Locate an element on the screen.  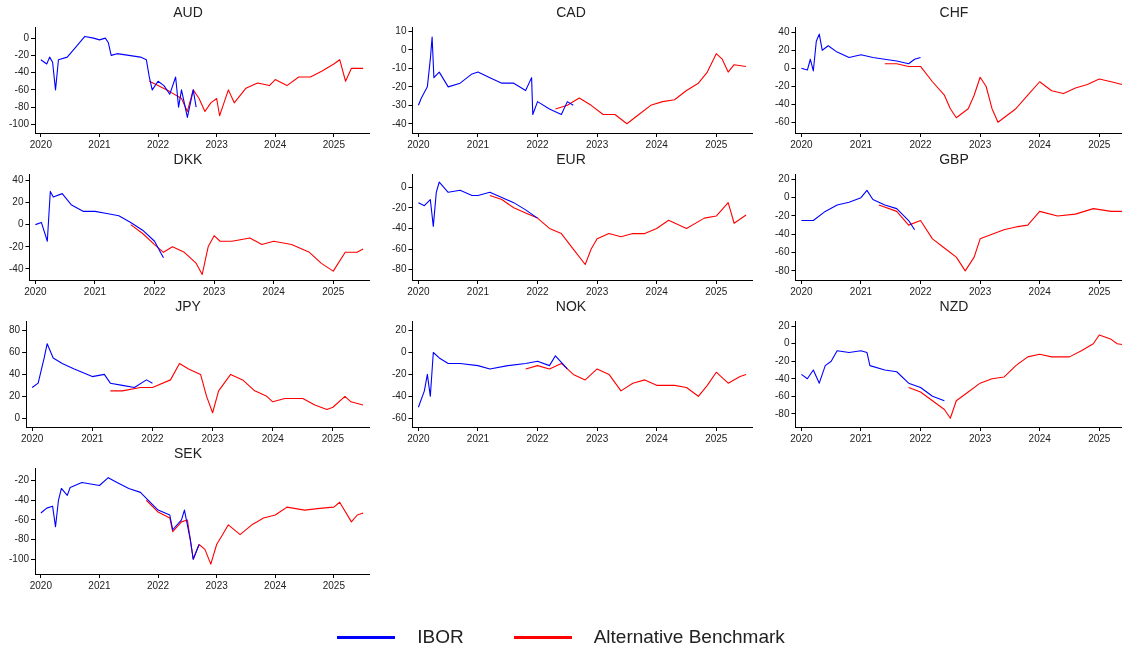
chart-title: NOK is located at coordinates (571, 306).